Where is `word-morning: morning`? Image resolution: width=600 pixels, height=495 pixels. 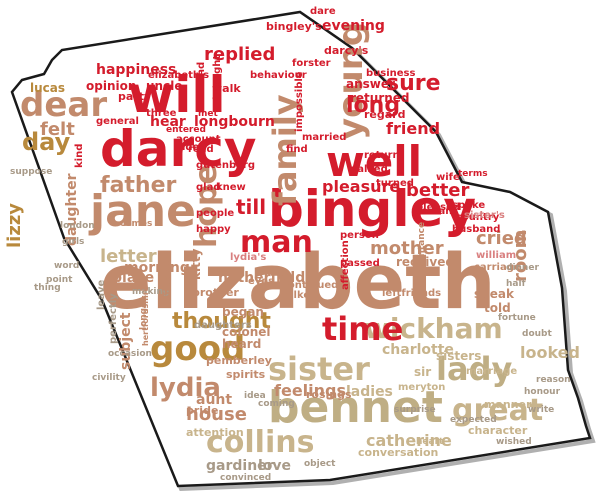 word-morning: morning is located at coordinates (157, 268).